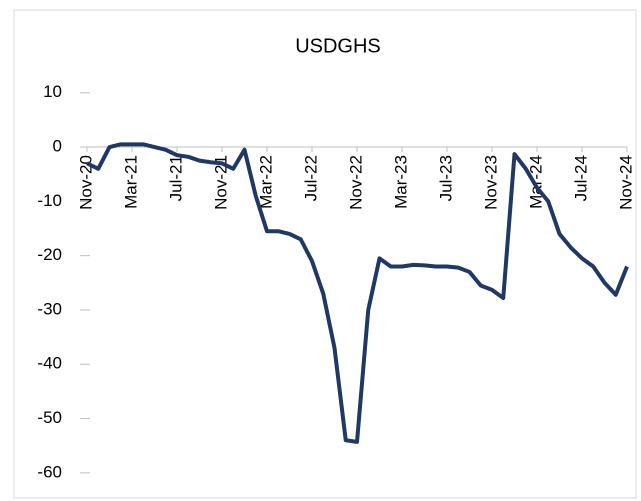 The image size is (641, 501). I want to click on x-tick-label: Jul-23, so click(445, 178).